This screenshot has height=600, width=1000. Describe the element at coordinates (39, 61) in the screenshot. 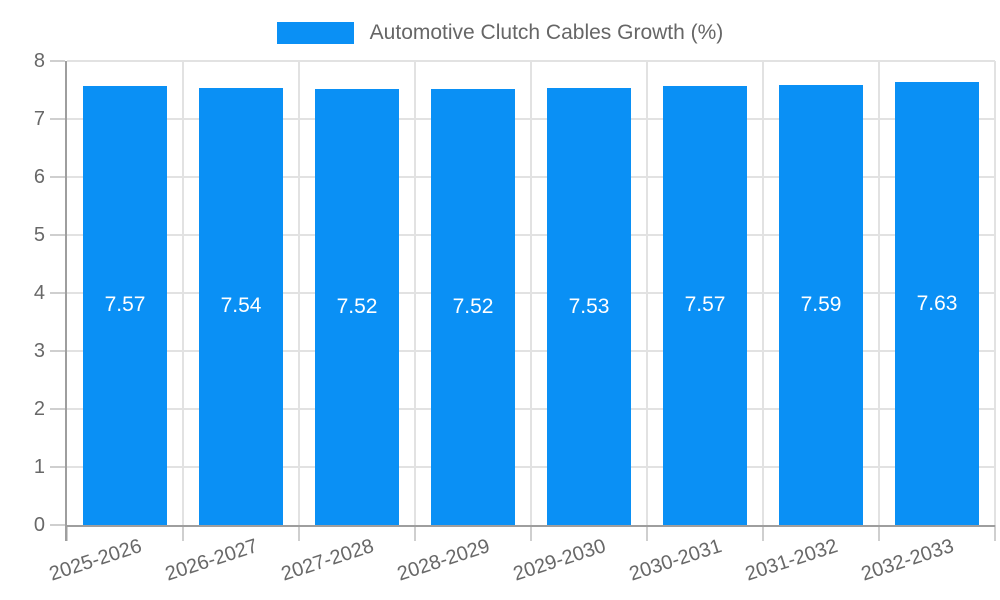

I see `y-tick-label: 8` at that location.